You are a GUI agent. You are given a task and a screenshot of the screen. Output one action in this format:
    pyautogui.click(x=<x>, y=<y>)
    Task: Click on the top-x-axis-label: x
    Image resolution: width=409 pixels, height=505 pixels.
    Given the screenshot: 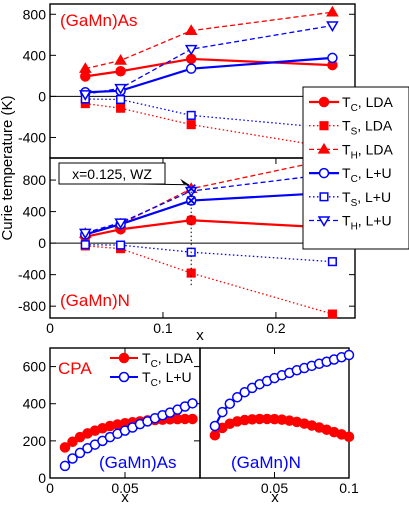 What is the action you would take?
    pyautogui.click(x=200, y=335)
    